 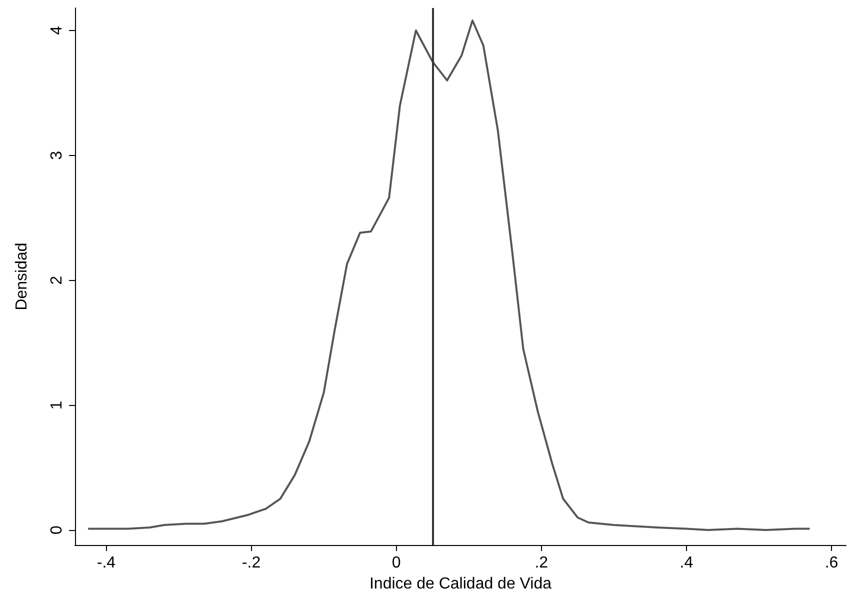 I want to click on y-axis-title: Densidad, so click(x=22, y=276).